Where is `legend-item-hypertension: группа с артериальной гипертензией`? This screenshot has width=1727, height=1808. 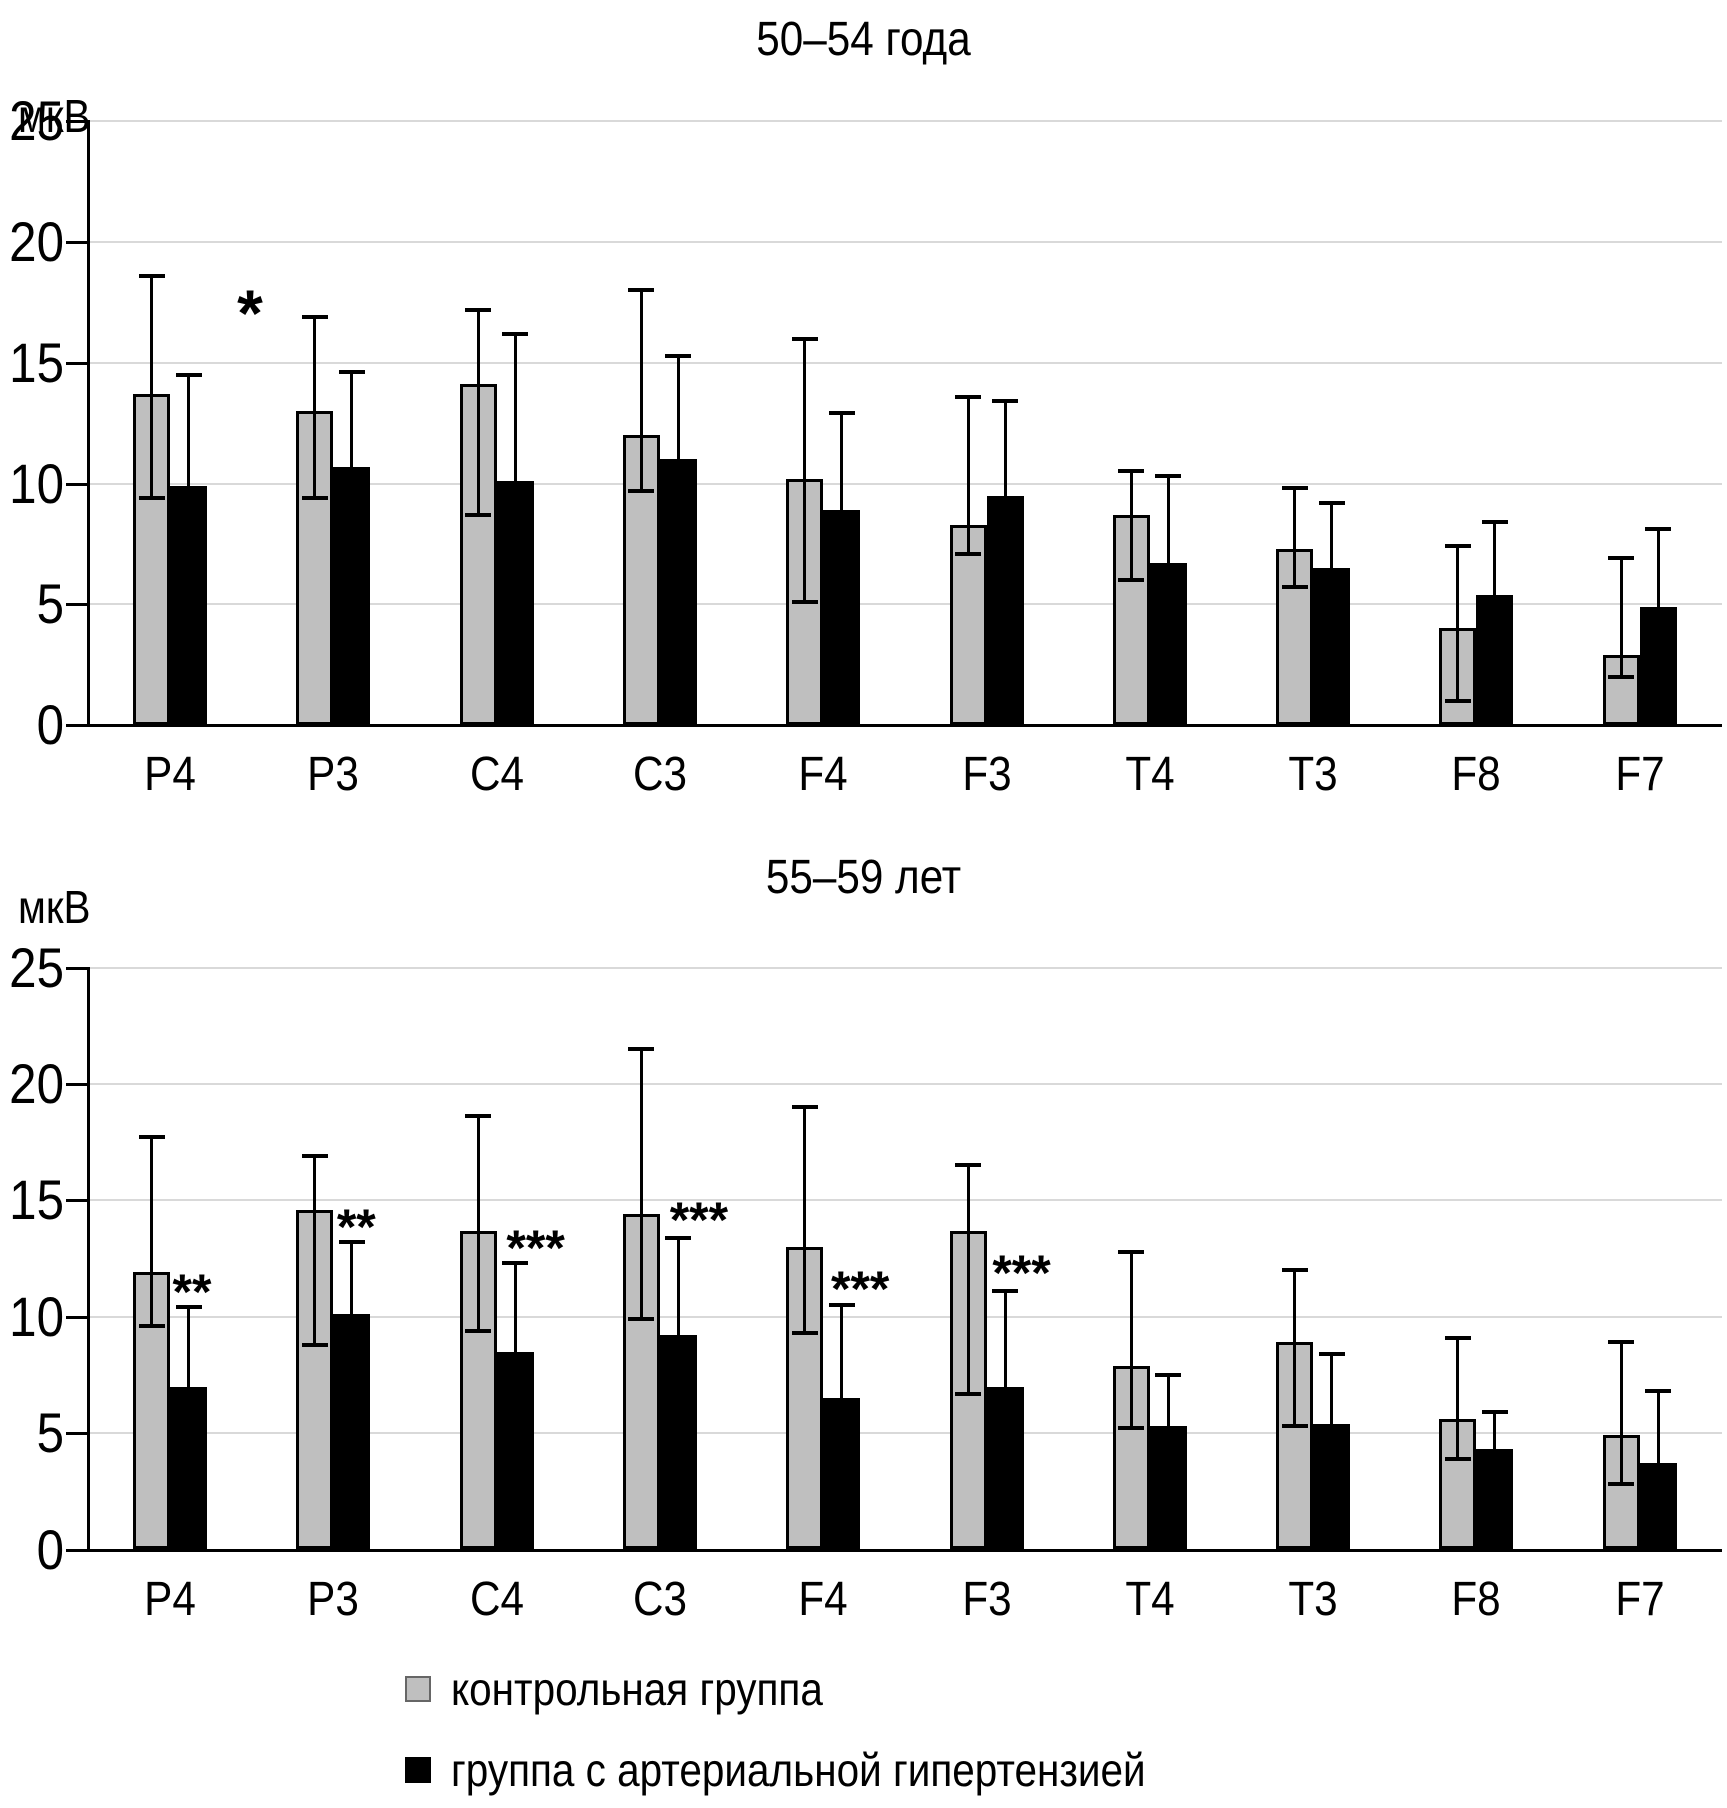 legend-item-hypertension: группа с артериальной гипертензией is located at coordinates (822, 1770).